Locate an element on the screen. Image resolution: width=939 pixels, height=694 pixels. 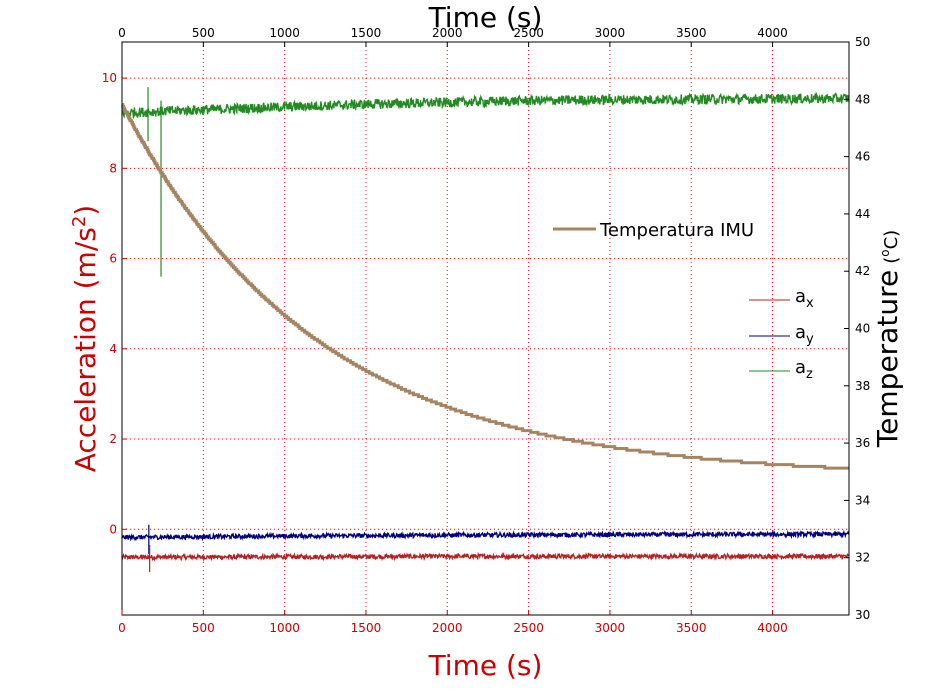
y-left-tick-label: 2 is located at coordinates (113, 439).